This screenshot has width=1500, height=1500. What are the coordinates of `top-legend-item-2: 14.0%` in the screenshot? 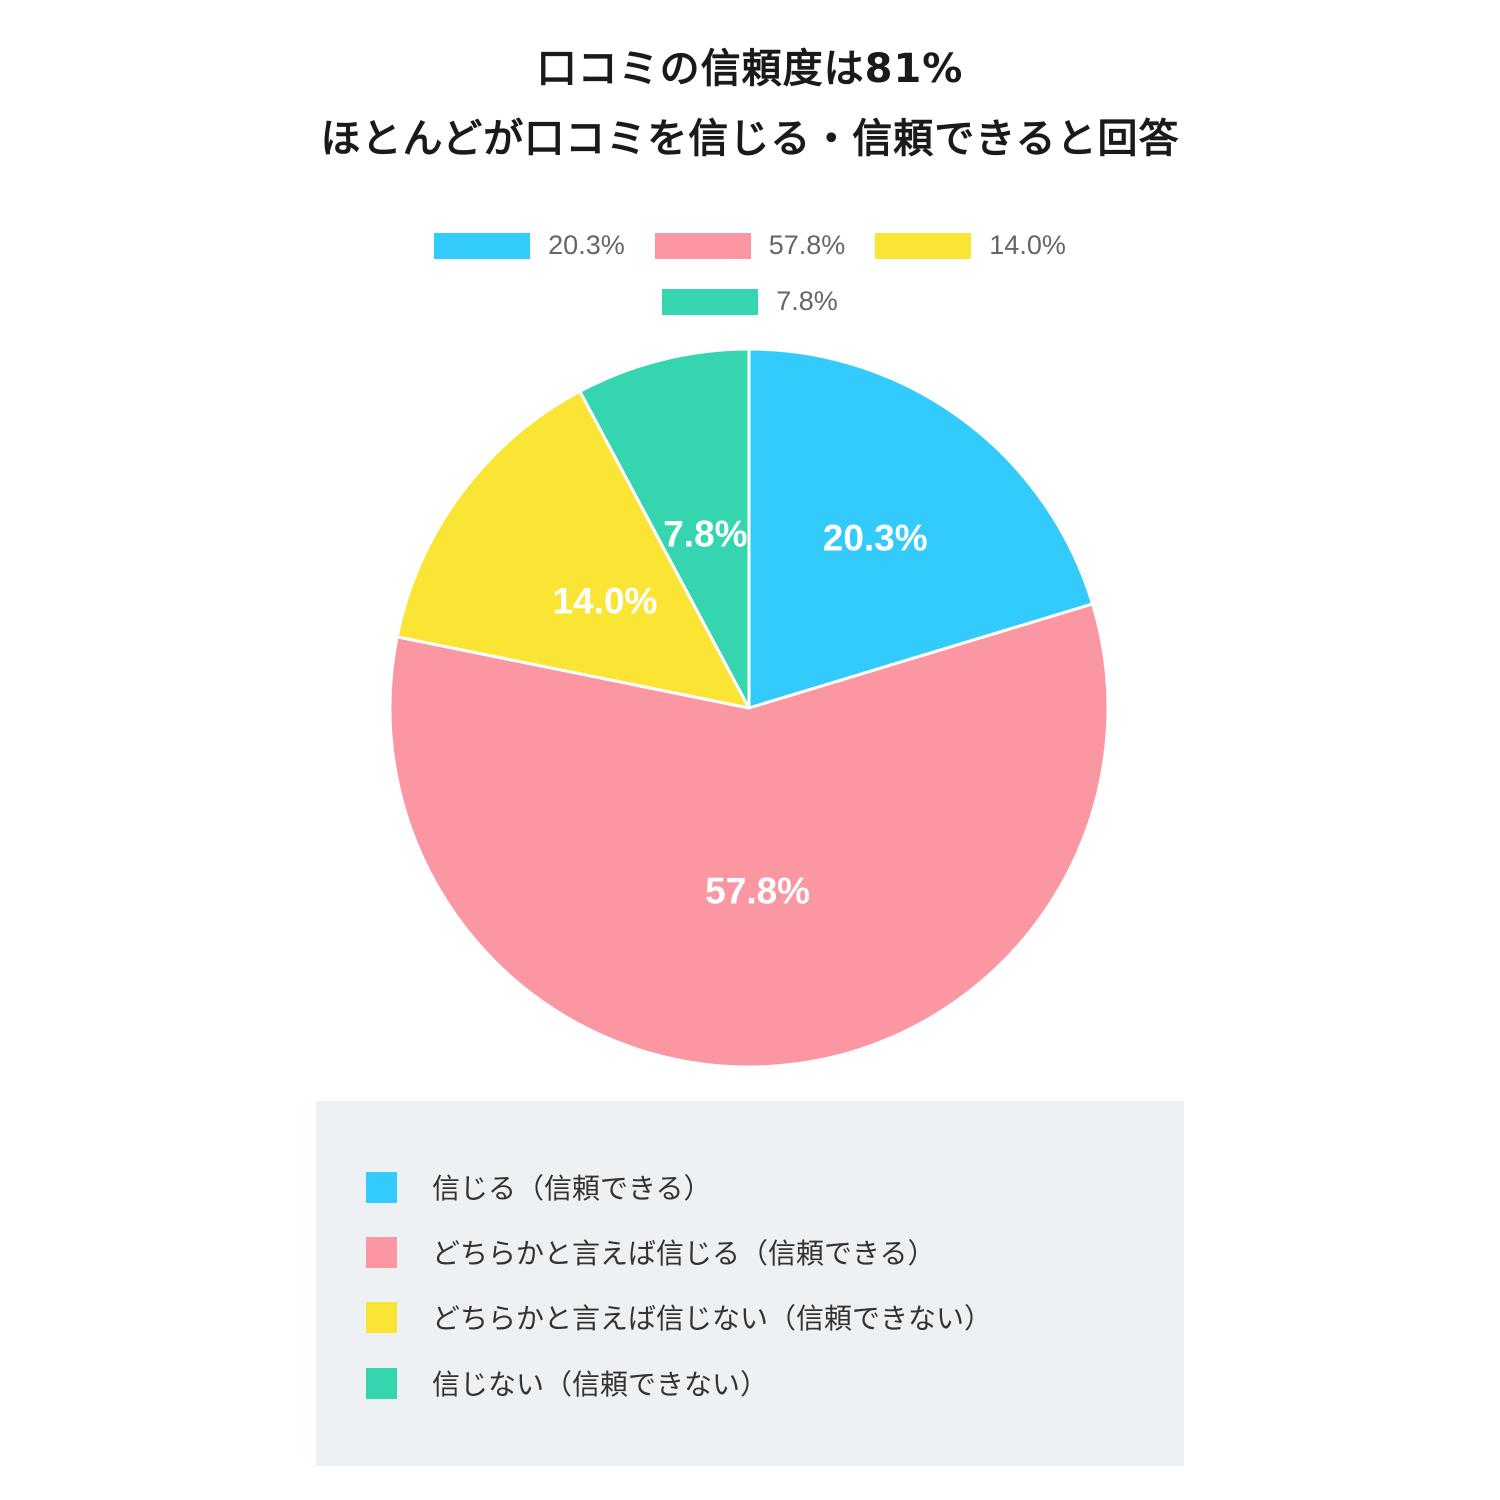 It's located at (970, 245).